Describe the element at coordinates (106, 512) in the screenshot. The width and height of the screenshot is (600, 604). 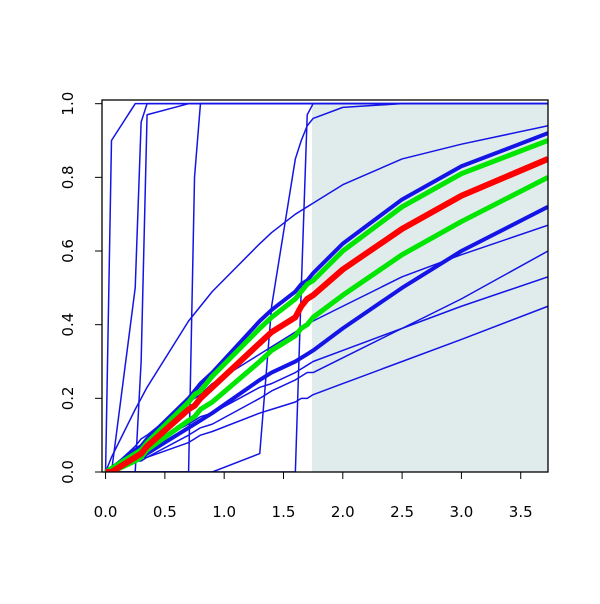
I see `x-tick-label: 0.0` at that location.